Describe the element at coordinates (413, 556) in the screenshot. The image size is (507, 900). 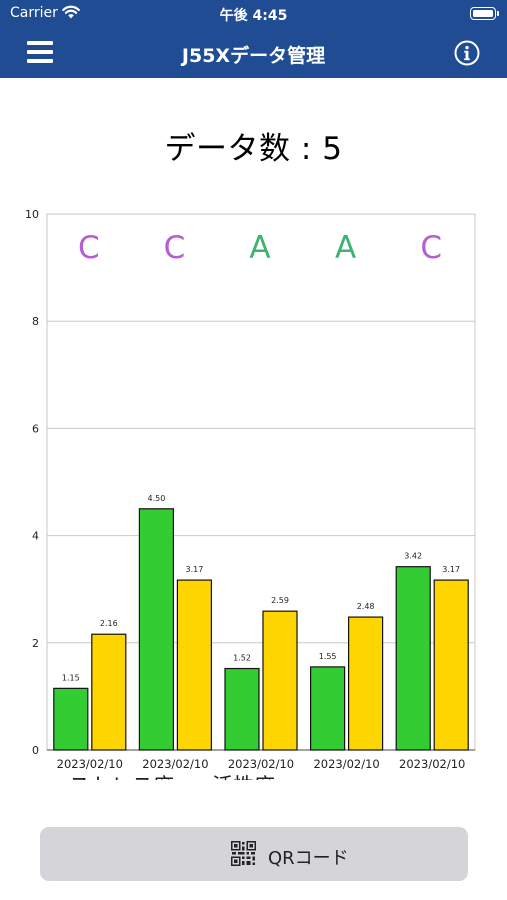
I see `data-label: 3.42` at that location.